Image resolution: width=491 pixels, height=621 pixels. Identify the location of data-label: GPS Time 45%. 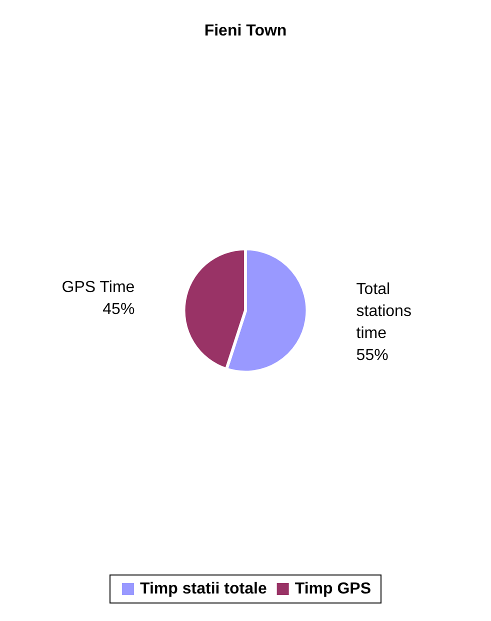
(98, 298).